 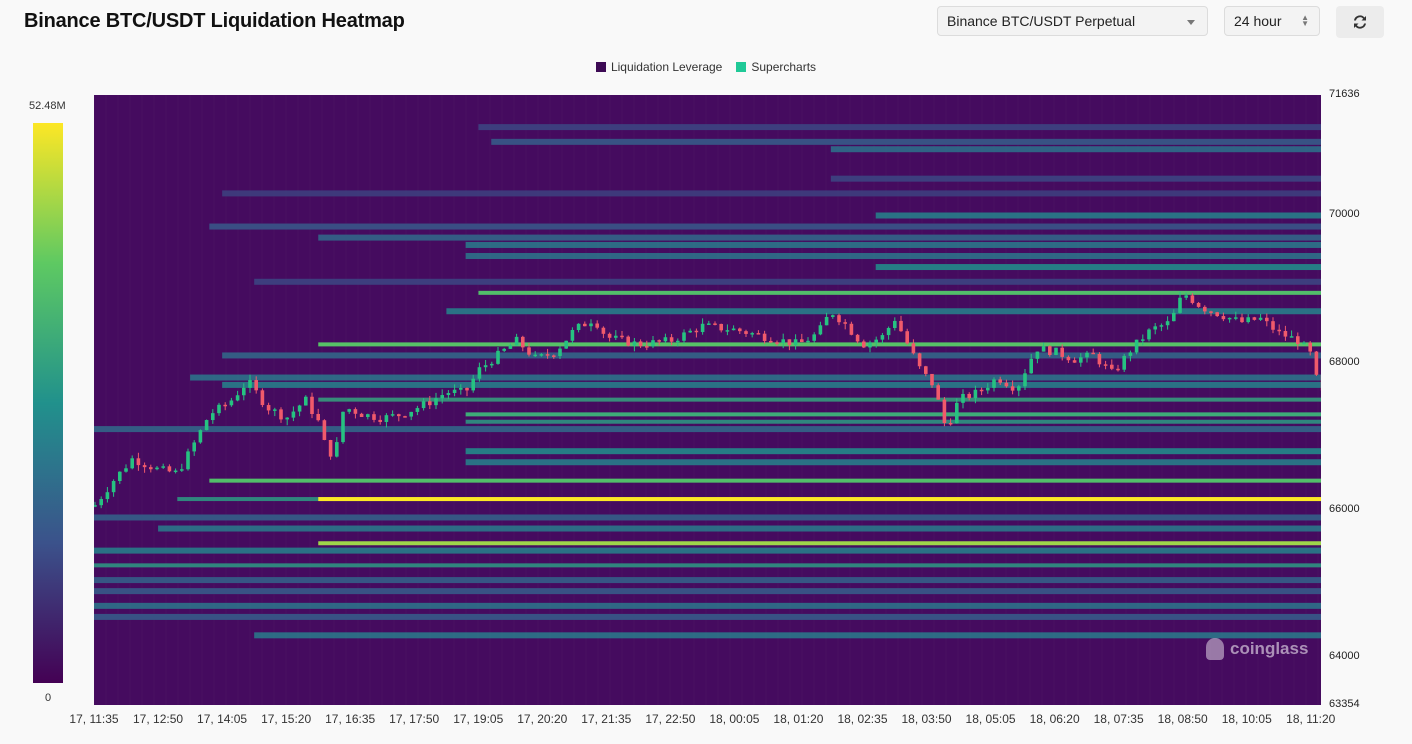 What do you see at coordinates (1182, 719) in the screenshot?
I see `x-tick-label: 18, 08:50` at bounding box center [1182, 719].